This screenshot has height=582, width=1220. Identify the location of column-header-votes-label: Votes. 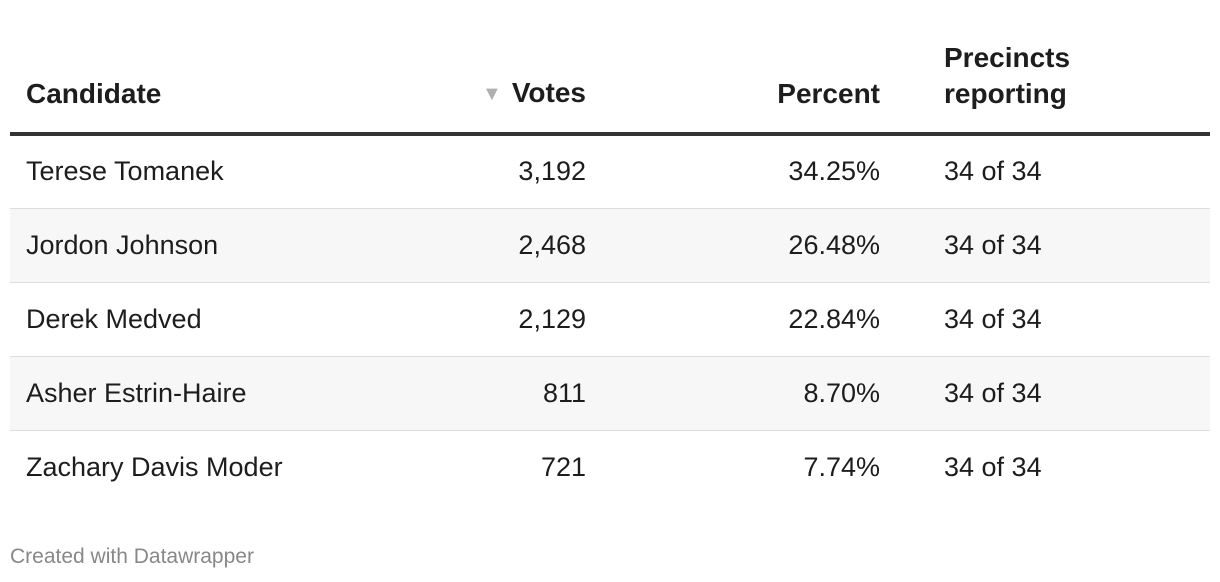
(548, 92).